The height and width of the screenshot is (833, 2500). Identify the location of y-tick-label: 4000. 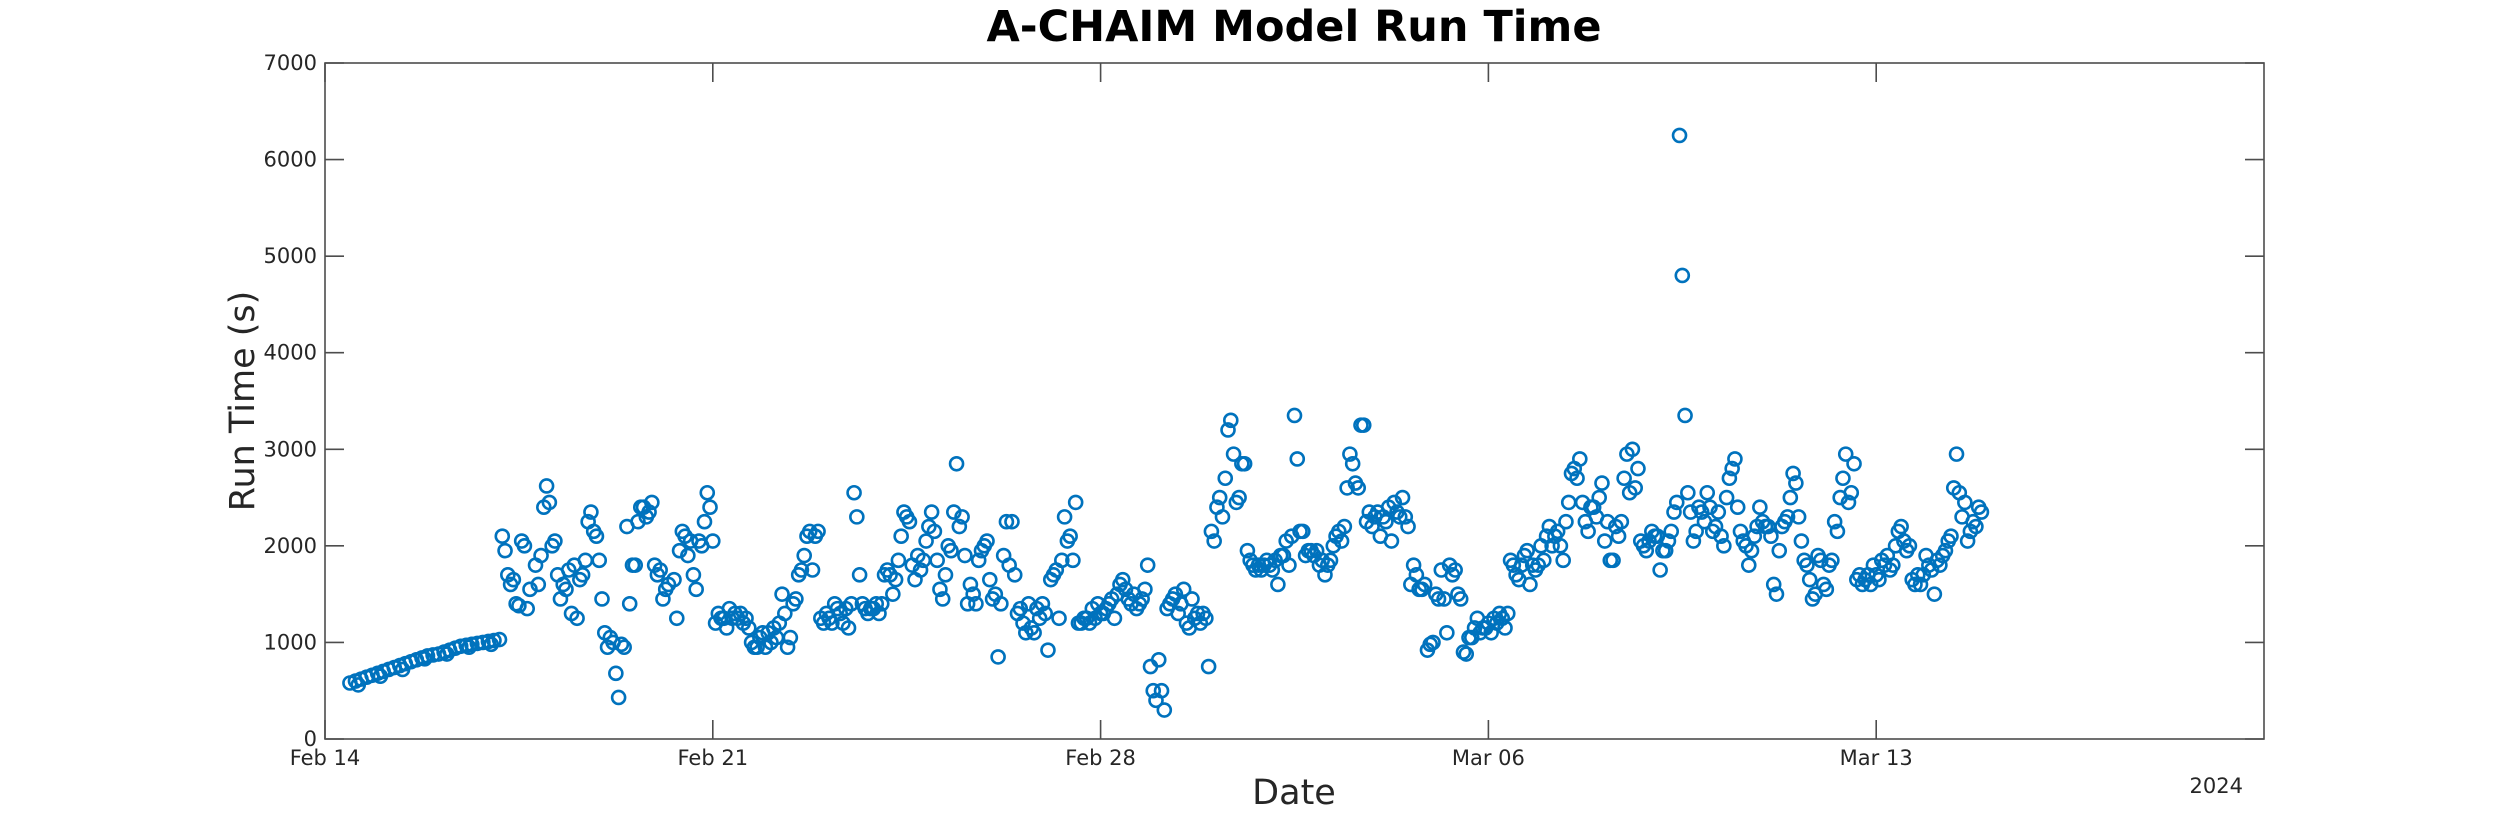
(290, 353).